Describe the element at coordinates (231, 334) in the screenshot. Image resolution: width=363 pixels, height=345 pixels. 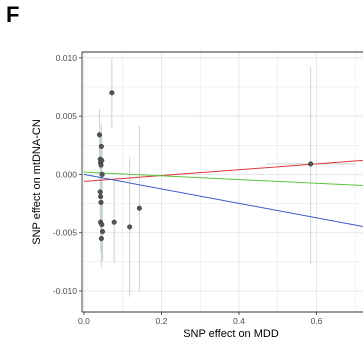
I see `x-axis-title: SNP effect on MDD` at that location.